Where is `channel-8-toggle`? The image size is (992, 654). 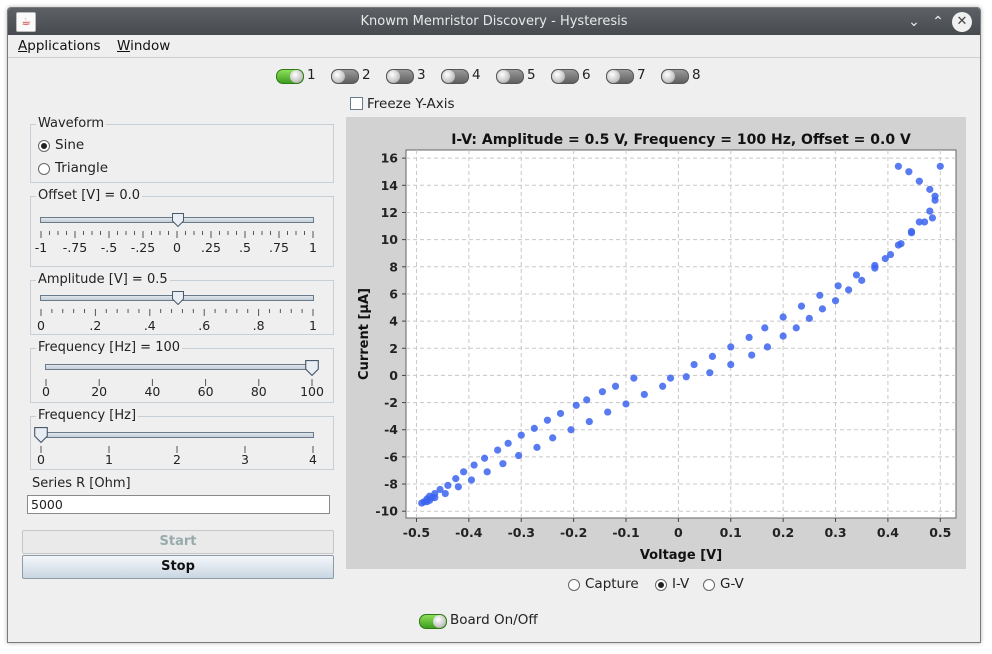
channel-8-toggle is located at coordinates (675, 76).